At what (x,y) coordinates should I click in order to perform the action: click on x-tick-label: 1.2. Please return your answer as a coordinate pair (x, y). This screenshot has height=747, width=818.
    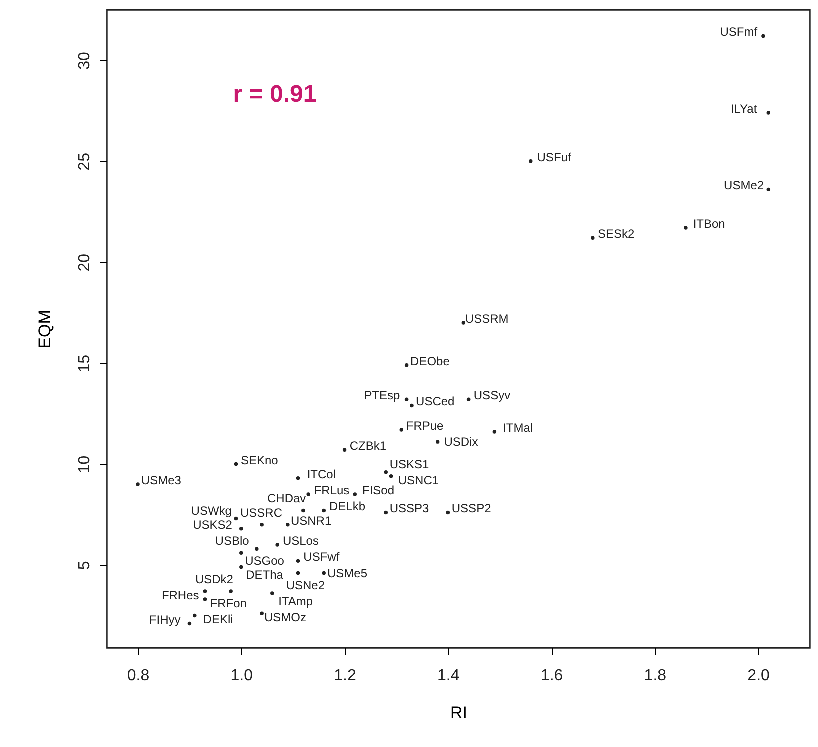
    Looking at the image, I should click on (345, 676).